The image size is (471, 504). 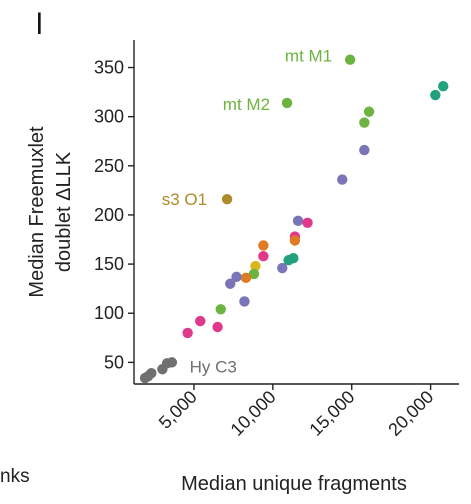 What do you see at coordinates (294, 484) in the screenshot?
I see `x-axis-title: Median unique fragments` at bounding box center [294, 484].